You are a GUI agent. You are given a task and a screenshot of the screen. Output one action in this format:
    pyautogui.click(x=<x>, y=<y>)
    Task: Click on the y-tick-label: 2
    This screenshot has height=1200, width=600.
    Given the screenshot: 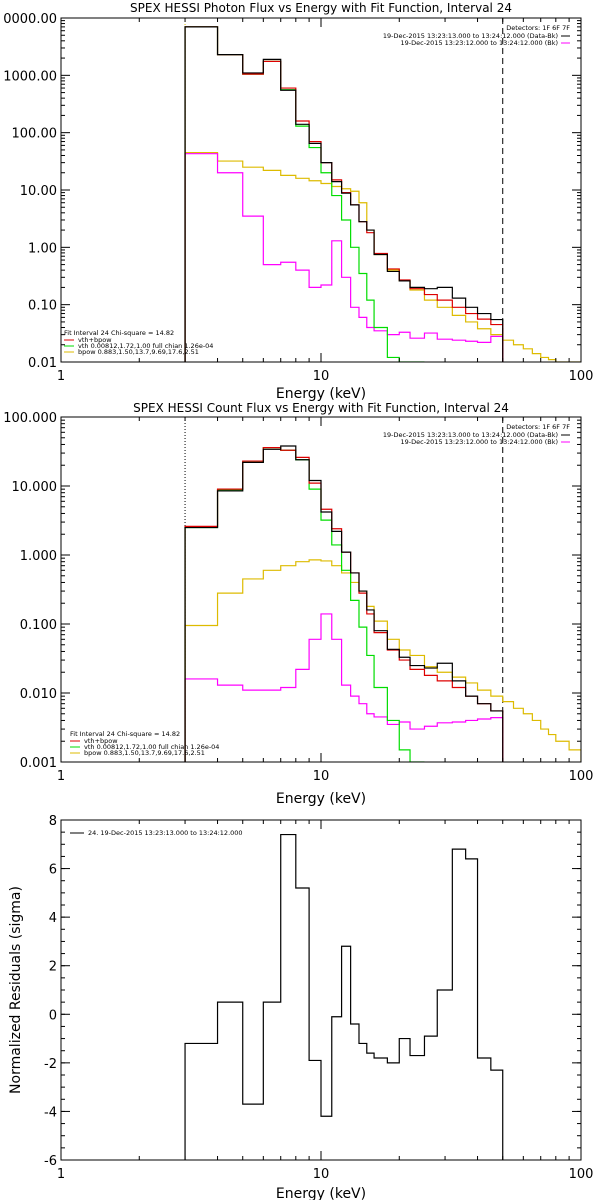 What is the action you would take?
    pyautogui.click(x=53, y=967)
    